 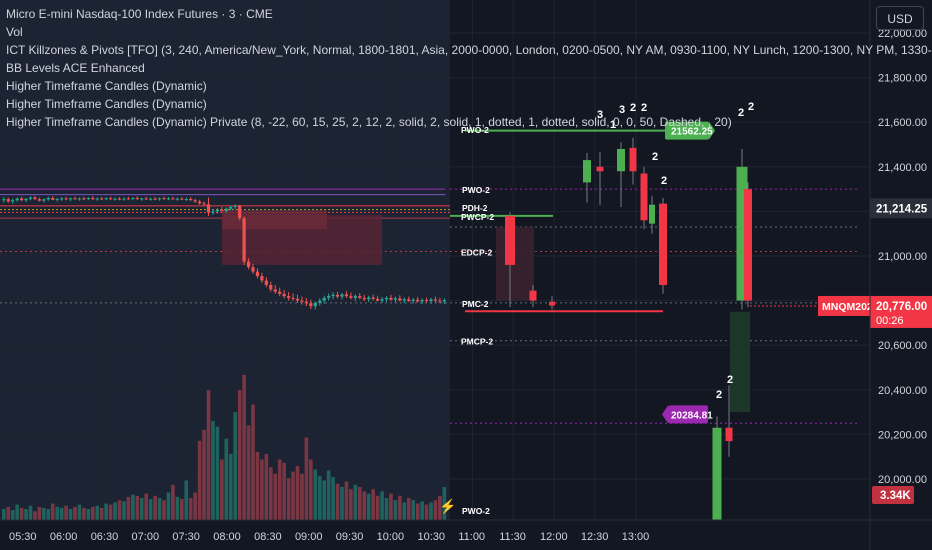 What do you see at coordinates (105, 537) in the screenshot?
I see `time-tick-label: 06:30` at bounding box center [105, 537].